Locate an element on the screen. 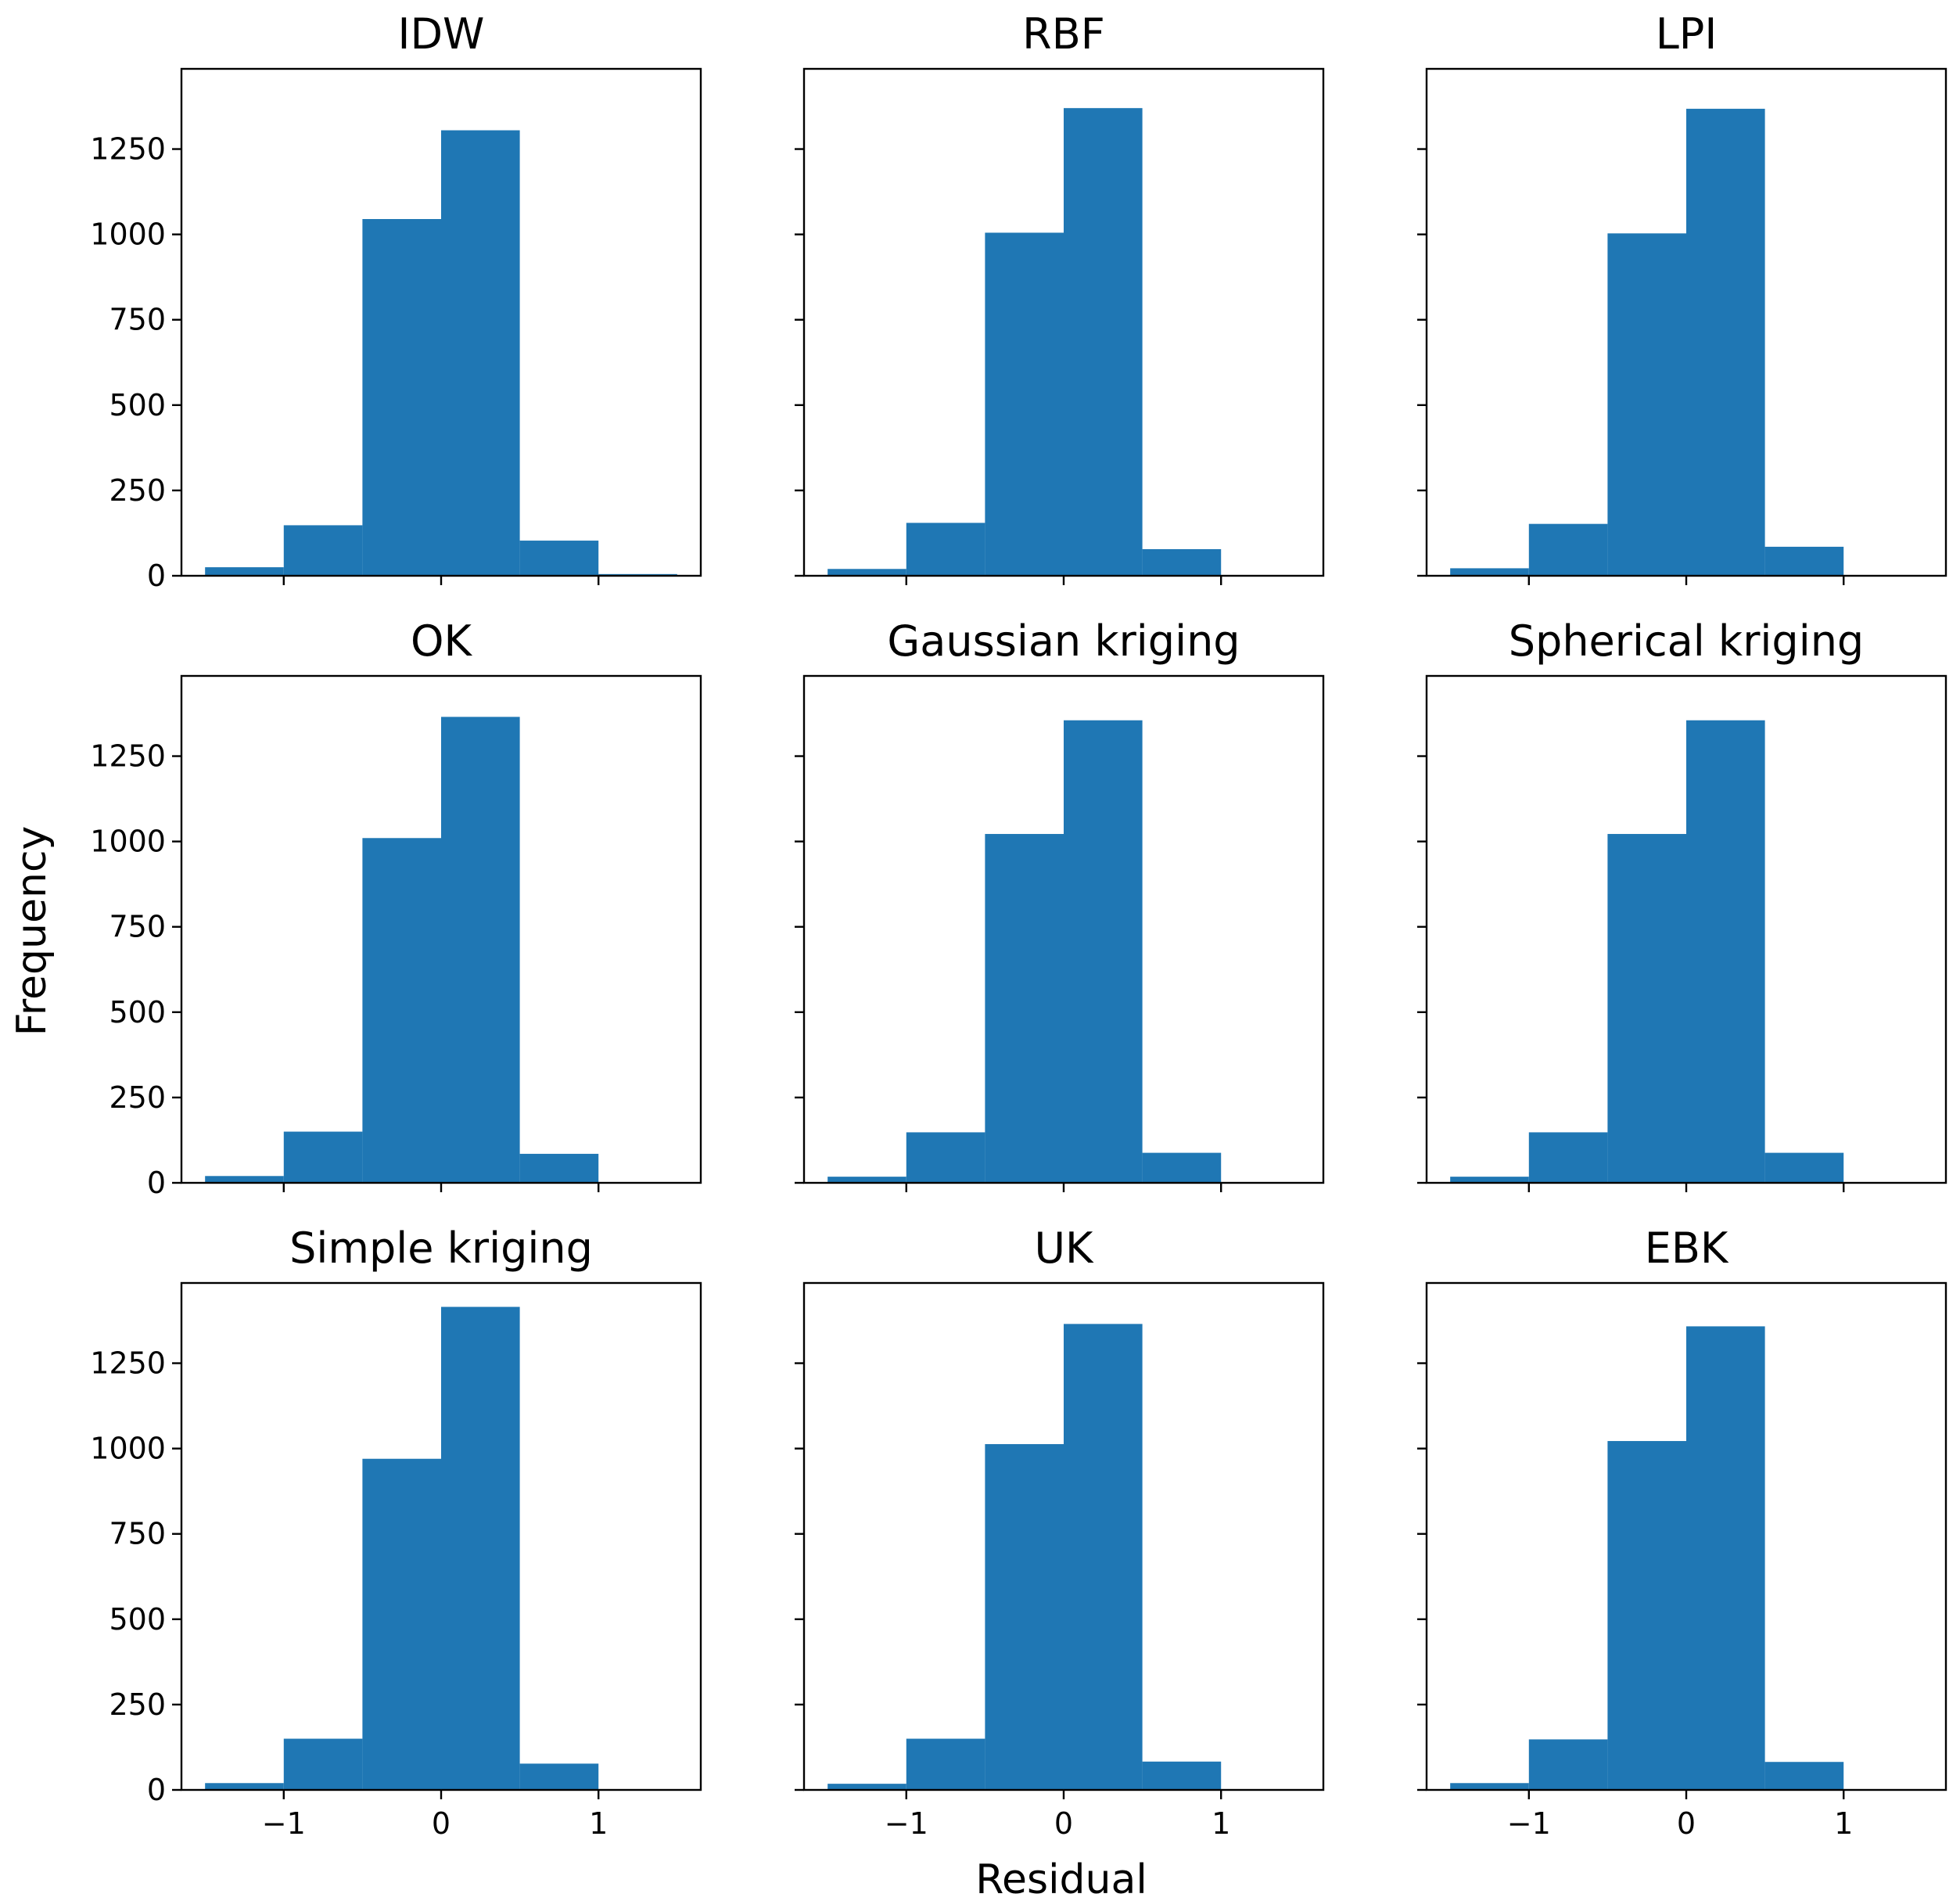  x-tick-label-ebk-0: −1 is located at coordinates (1529, 1824).